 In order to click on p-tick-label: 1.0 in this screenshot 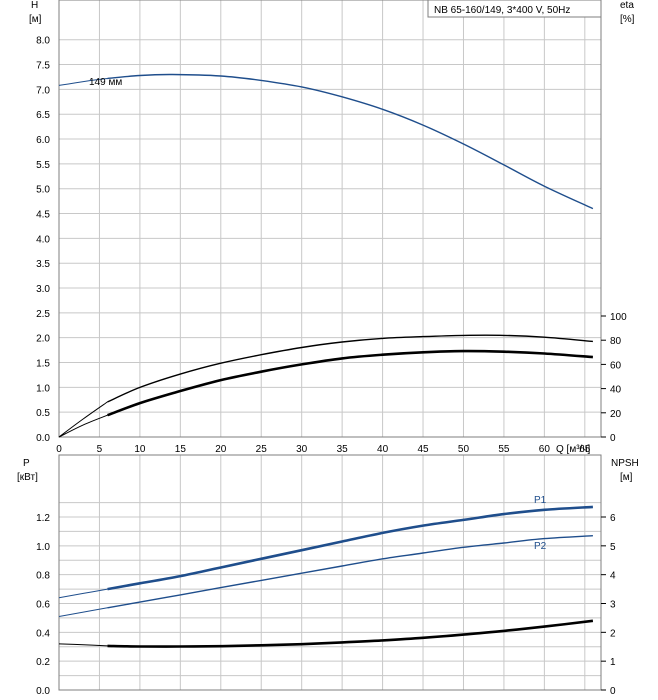, I will do `click(43, 547)`.